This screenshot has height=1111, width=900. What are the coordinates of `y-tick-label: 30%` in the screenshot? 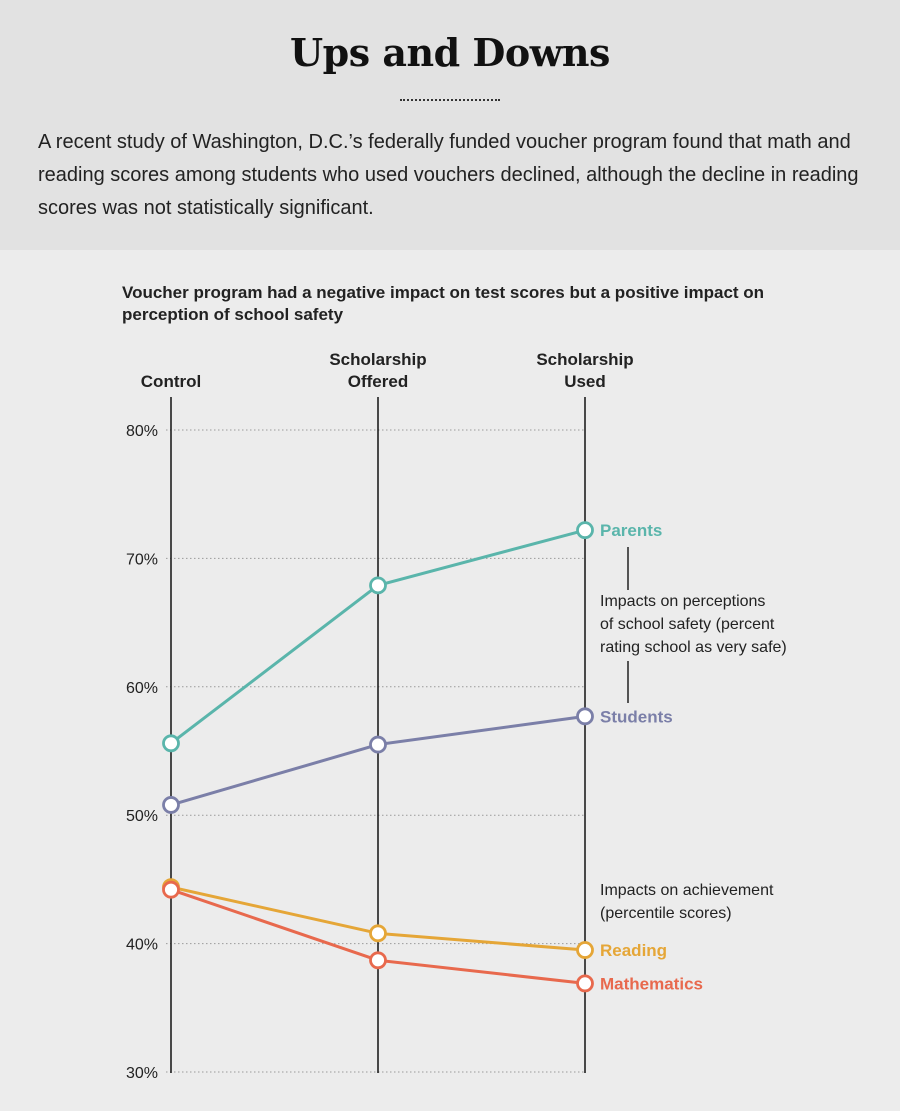 It's located at (142, 1073).